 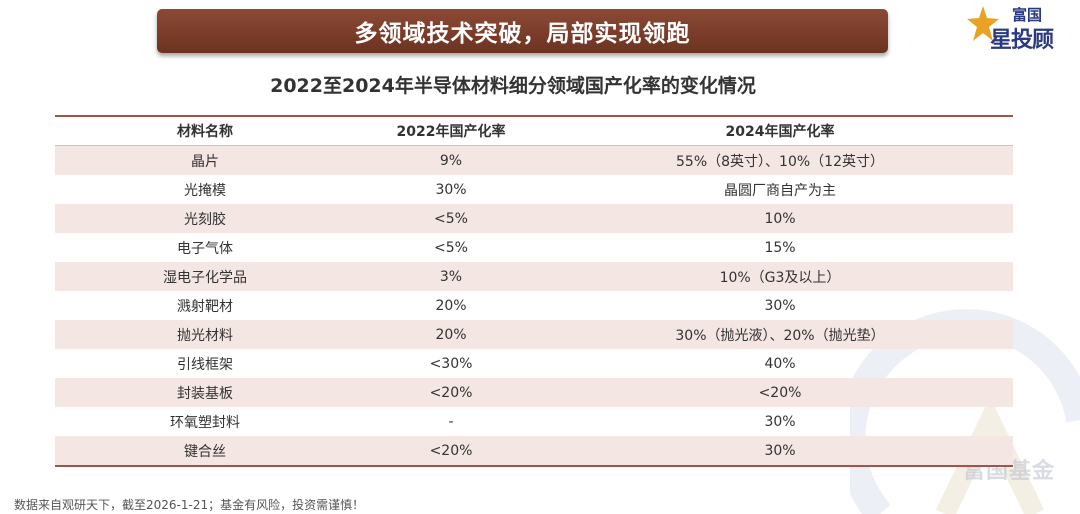 I want to click on table-header-row: 材料名称 2022年国产化率 2024年国产化率, so click(x=534, y=131).